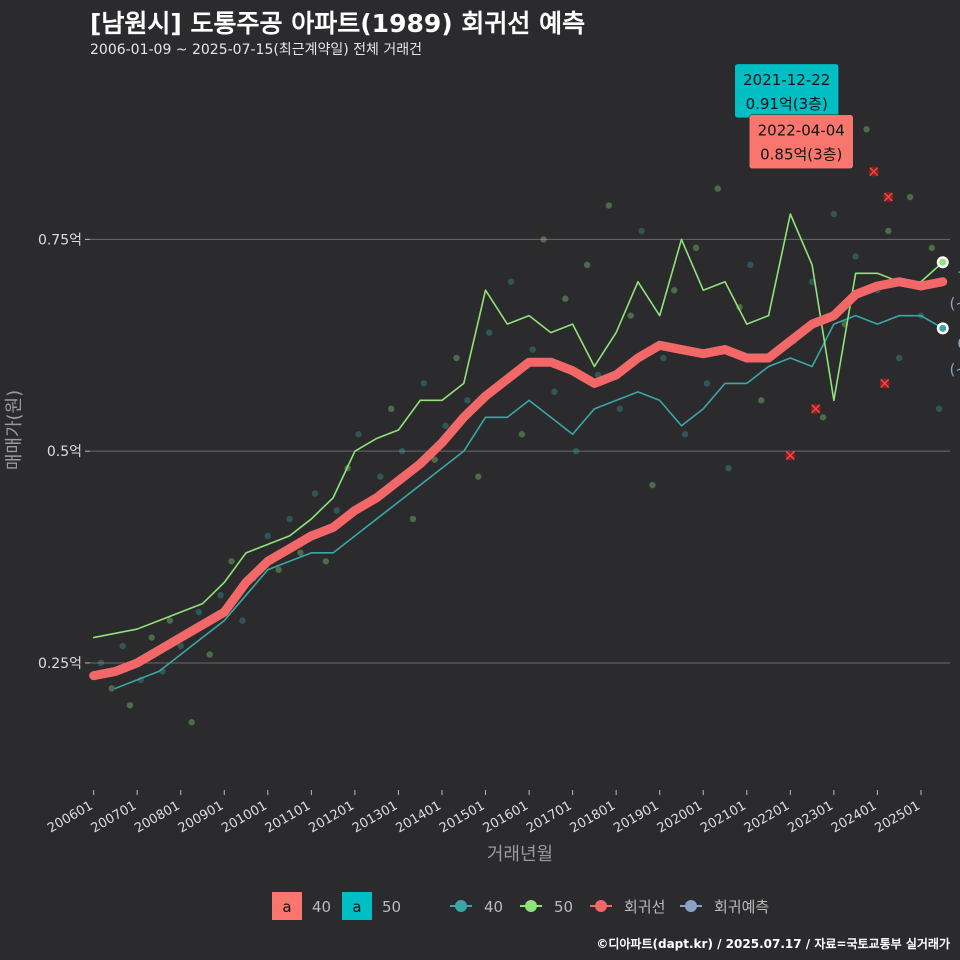  I want to click on y-tick-label: 0.75억, so click(60, 240).